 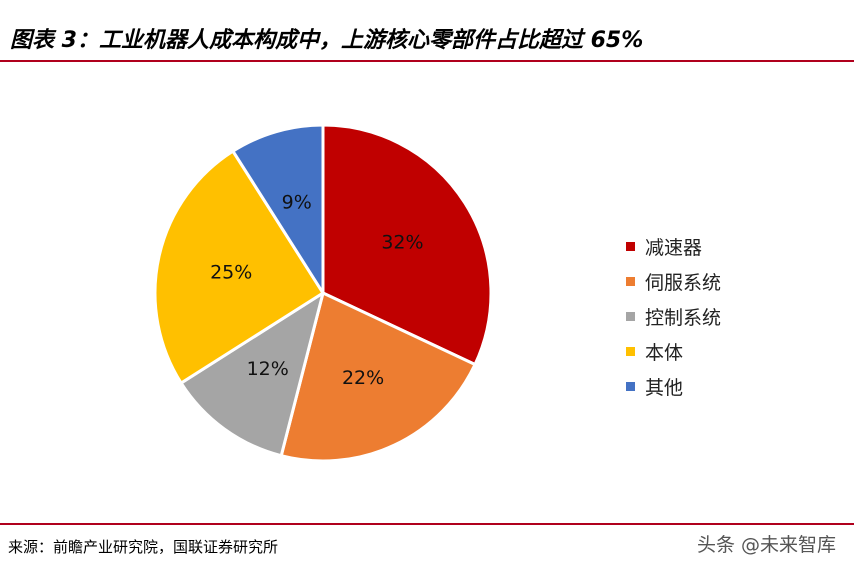 What do you see at coordinates (683, 318) in the screenshot?
I see `legend-label: 控制系统` at bounding box center [683, 318].